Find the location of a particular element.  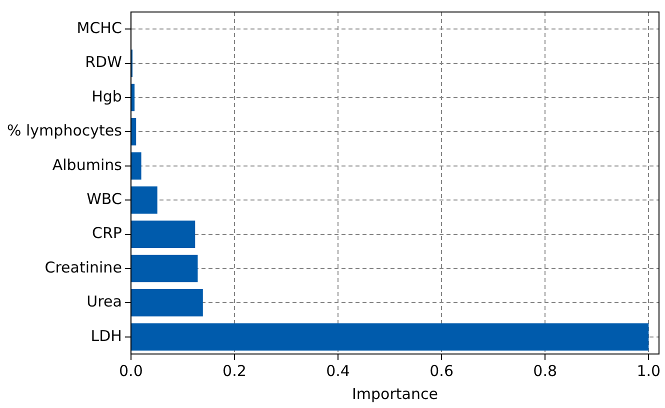

y-tick-label: Urea is located at coordinates (104, 301).